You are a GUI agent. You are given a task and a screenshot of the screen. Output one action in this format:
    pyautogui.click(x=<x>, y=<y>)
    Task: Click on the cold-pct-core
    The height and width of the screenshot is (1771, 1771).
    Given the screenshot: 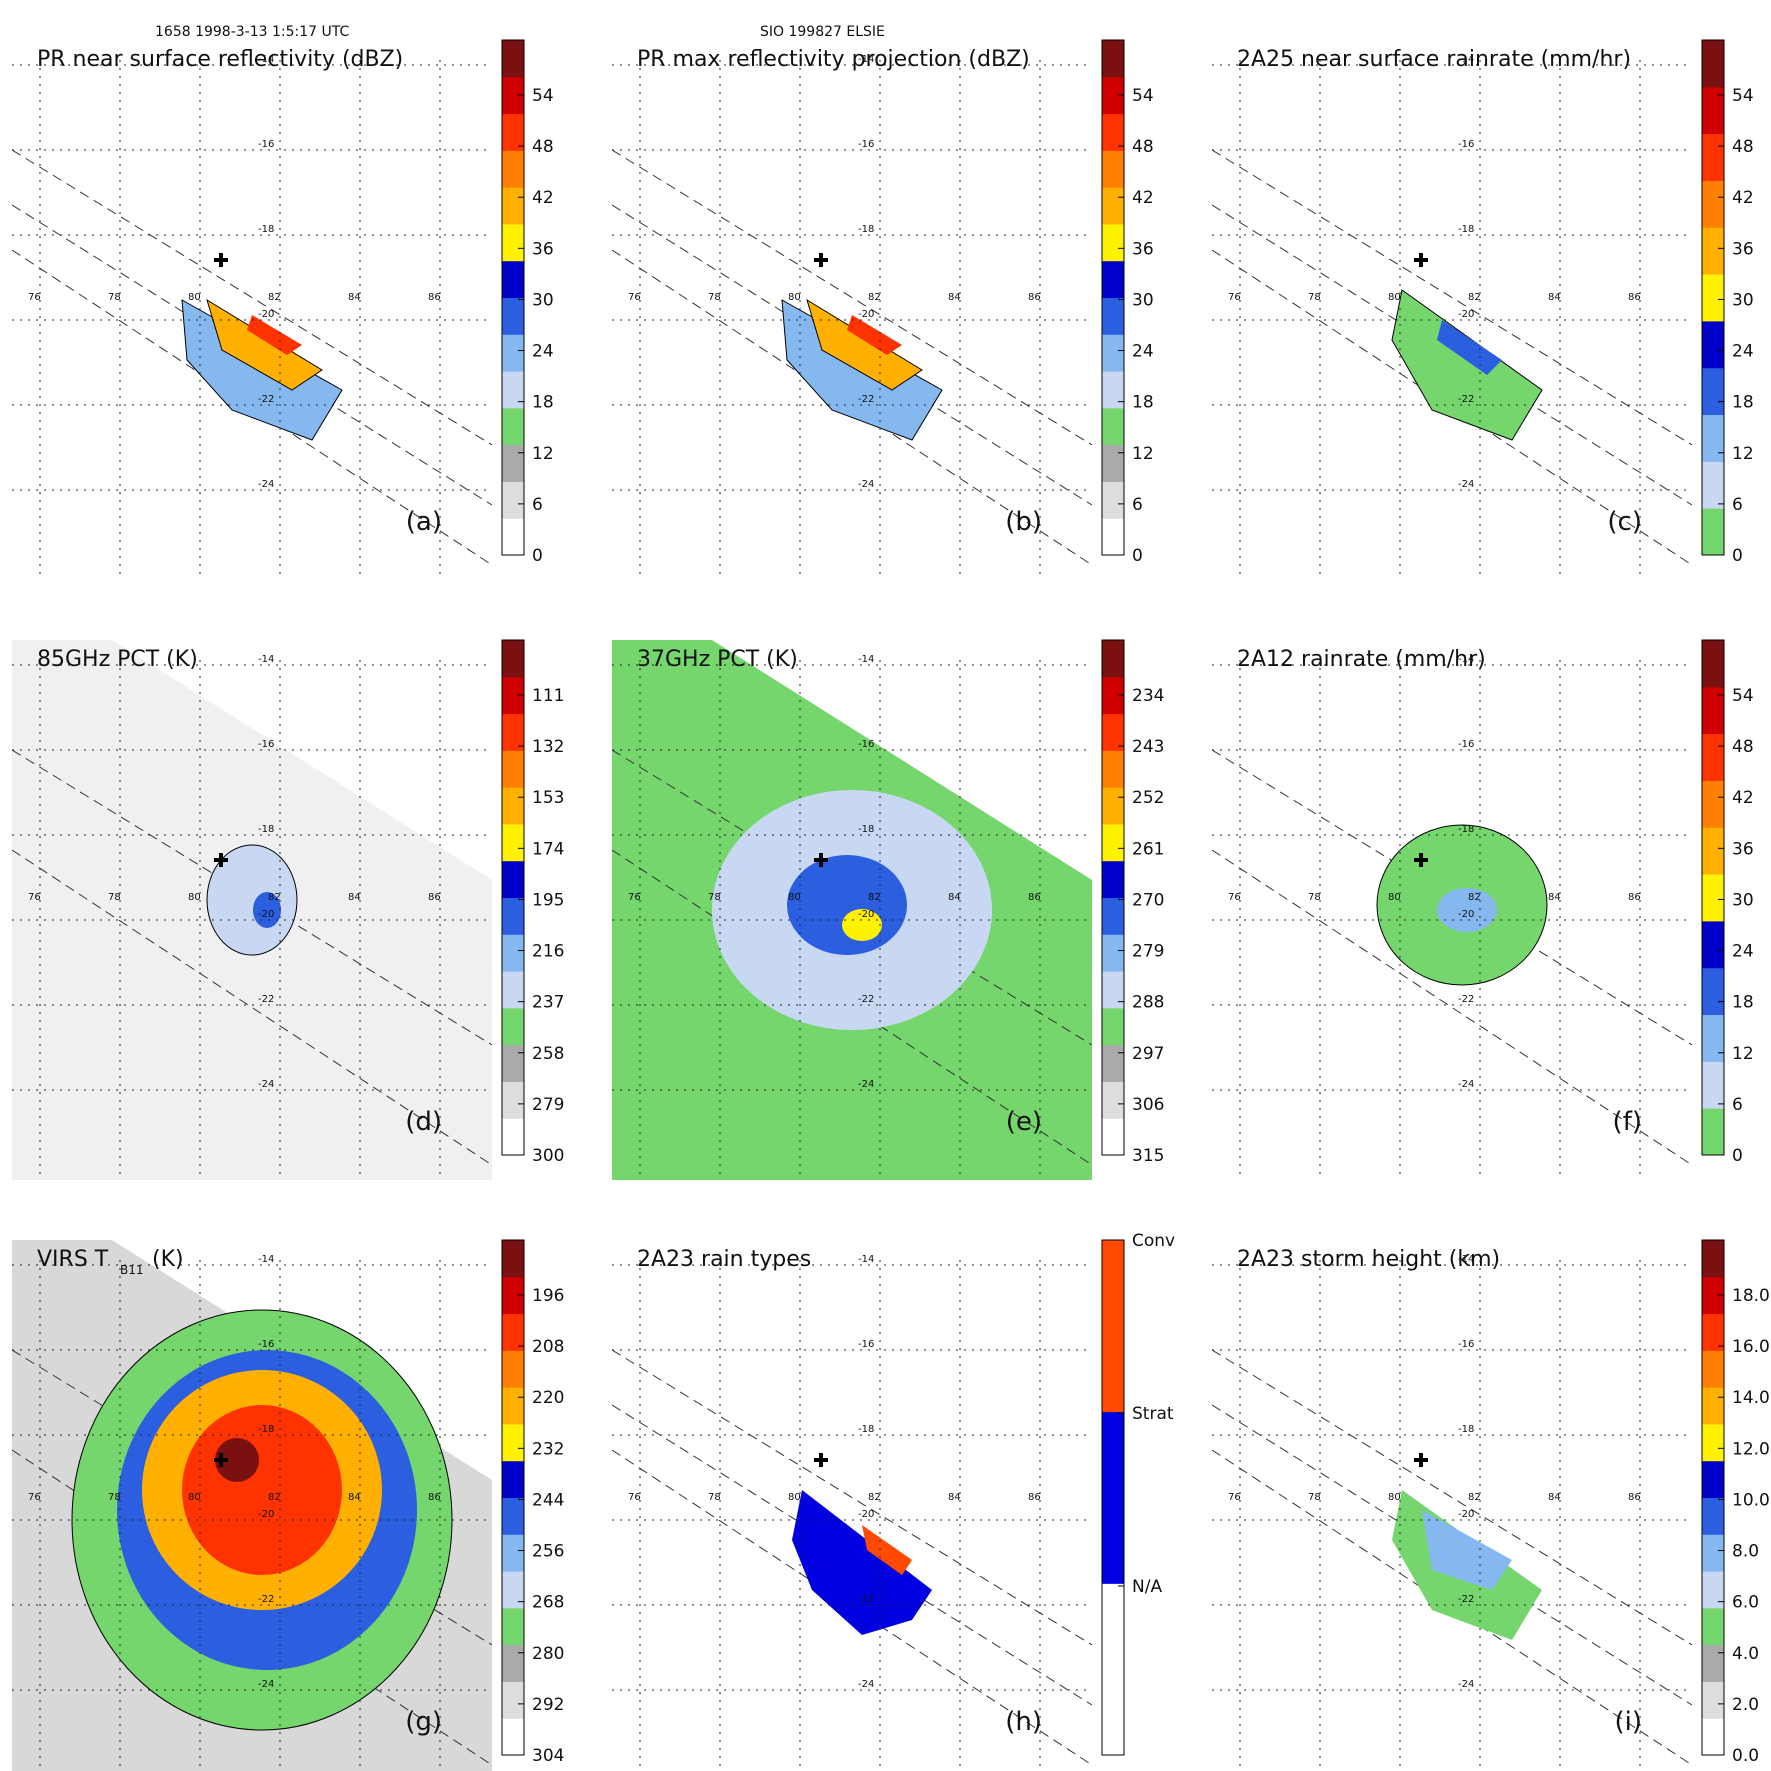 What is the action you would take?
    pyautogui.click(x=267, y=910)
    